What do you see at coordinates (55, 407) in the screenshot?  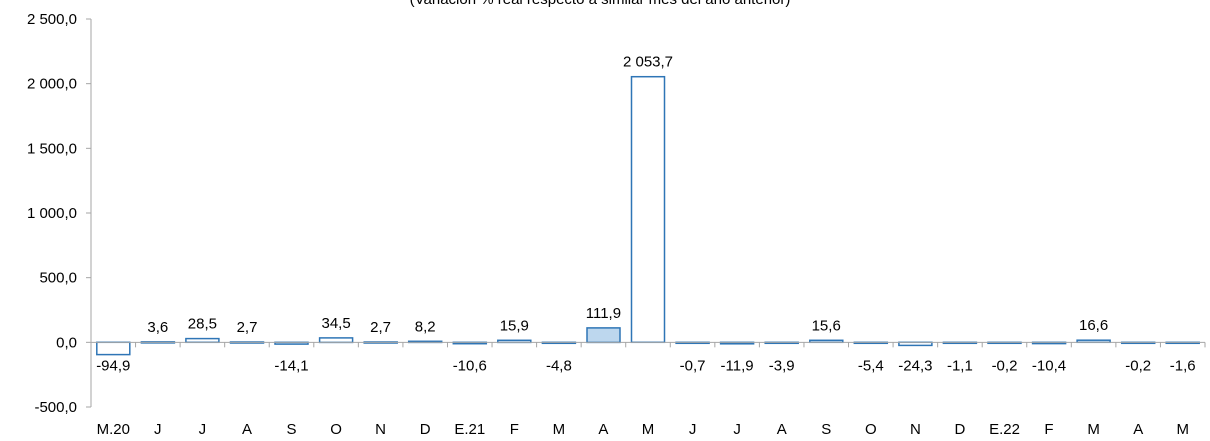 I see `y-tick-label: -500,0` at bounding box center [55, 407].